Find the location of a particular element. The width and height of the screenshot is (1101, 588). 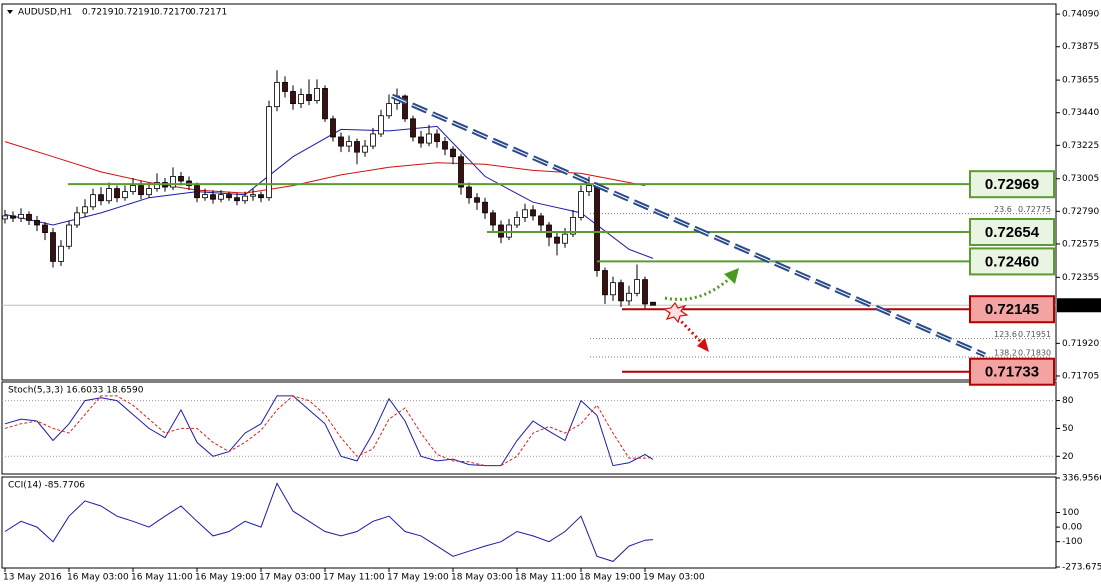

y-tick-label: 100 is located at coordinates (1070, 513).